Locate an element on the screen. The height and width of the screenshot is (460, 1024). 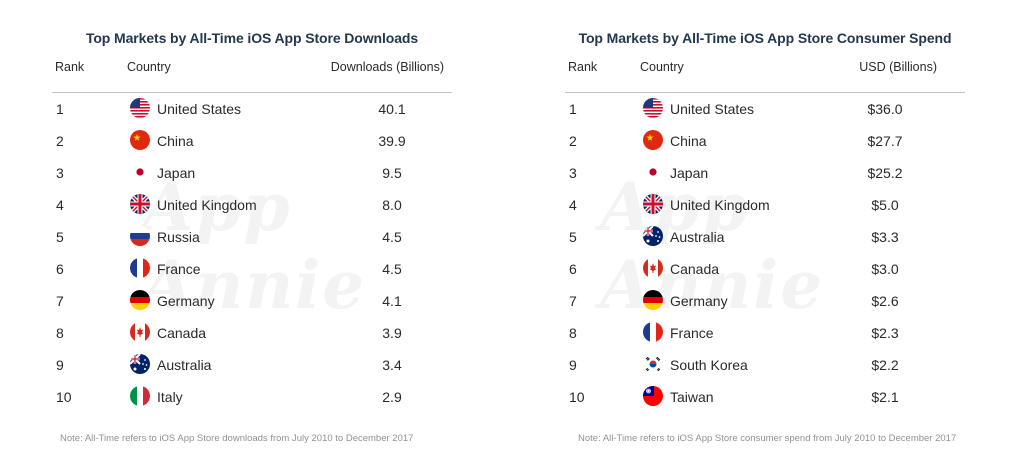
table-row: 6 France 4.5 is located at coordinates (252, 269).